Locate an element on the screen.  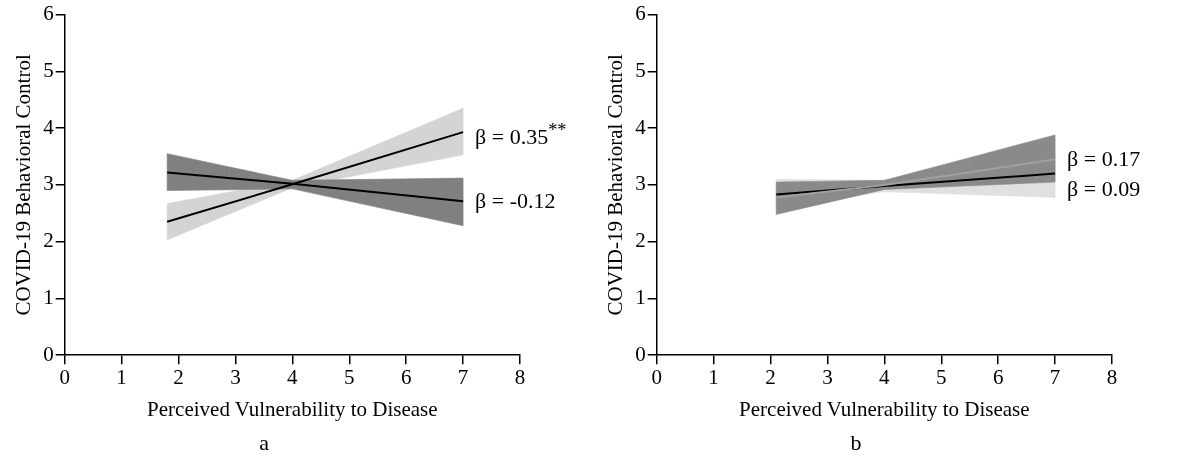
annotation: β = 0.17 is located at coordinates (1104, 159).